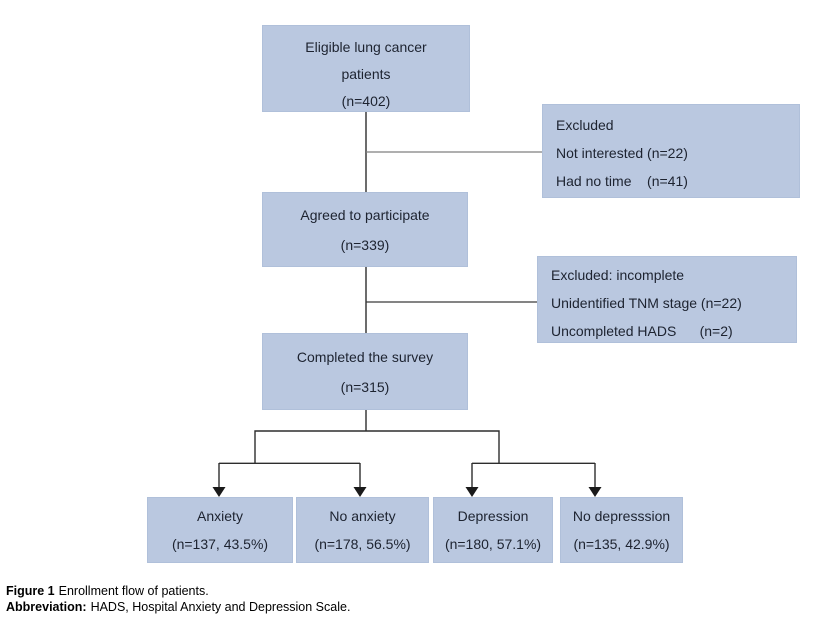 The width and height of the screenshot is (818, 630). What do you see at coordinates (621, 544) in the screenshot?
I see `box-line: (n=135, 42.9%)` at bounding box center [621, 544].